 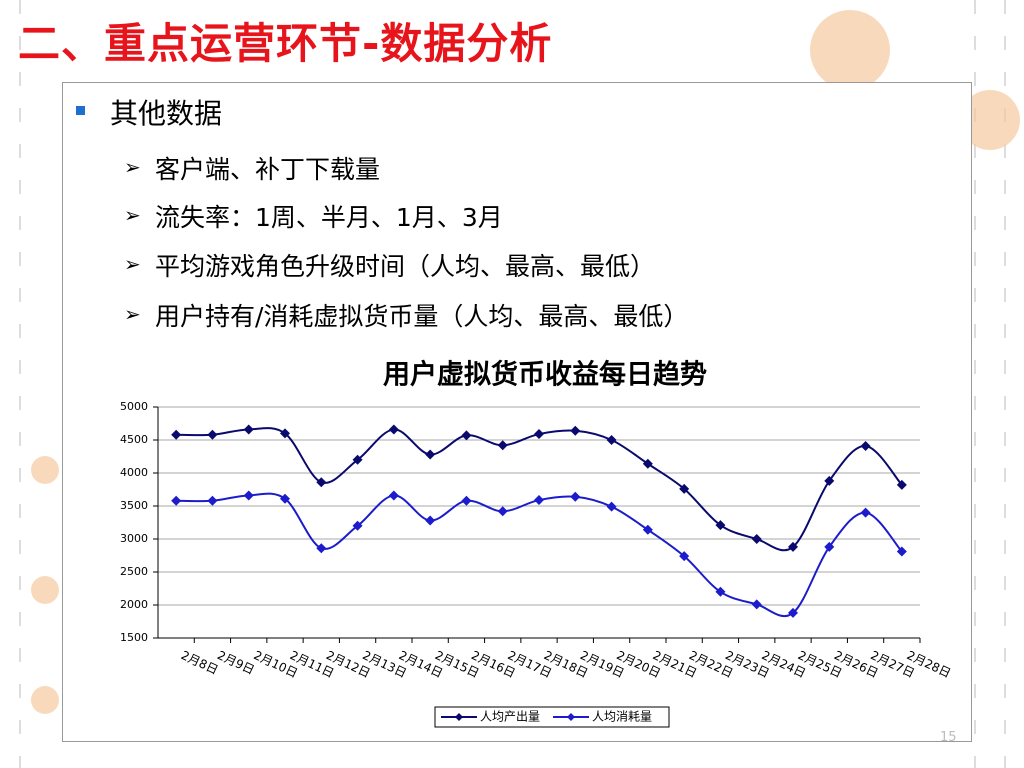 I want to click on legend-label: 人均消耗量, so click(x=622, y=717).